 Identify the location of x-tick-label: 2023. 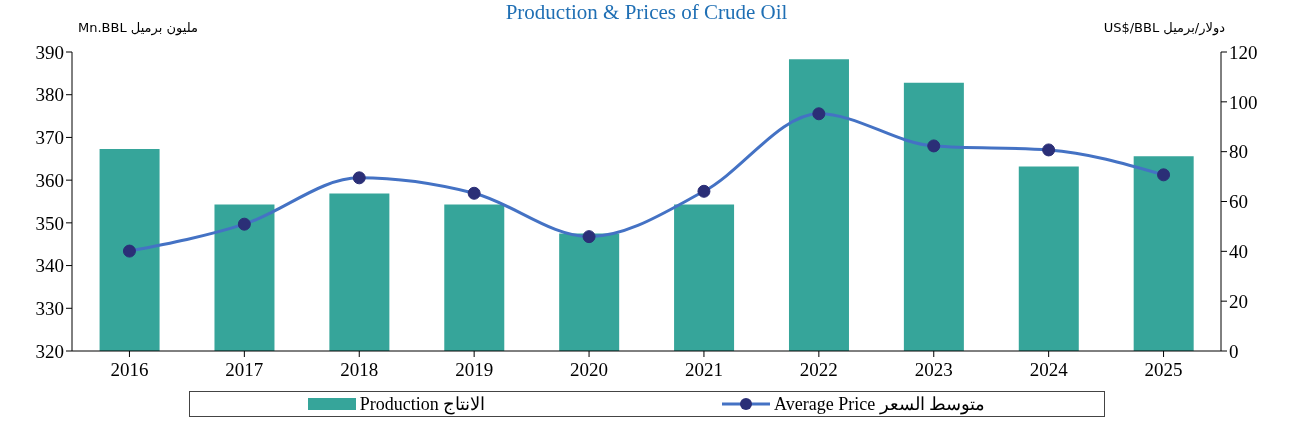
(933, 370).